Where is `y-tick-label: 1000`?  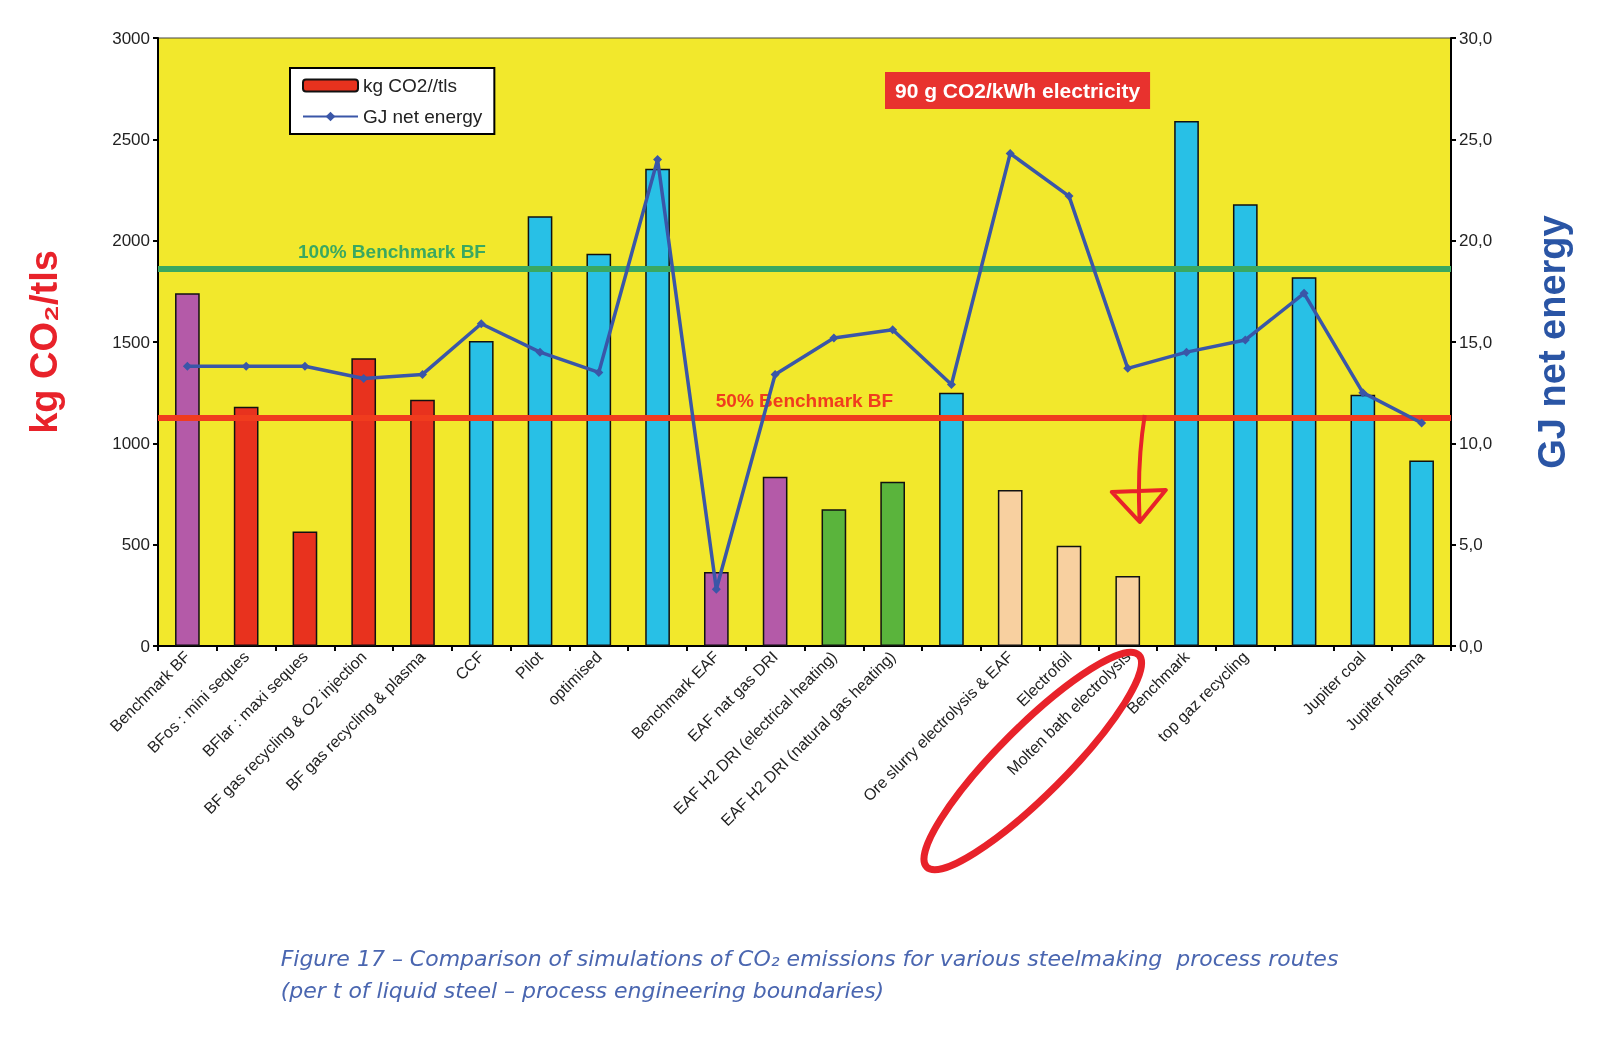 y-tick-label: 1000 is located at coordinates (131, 443).